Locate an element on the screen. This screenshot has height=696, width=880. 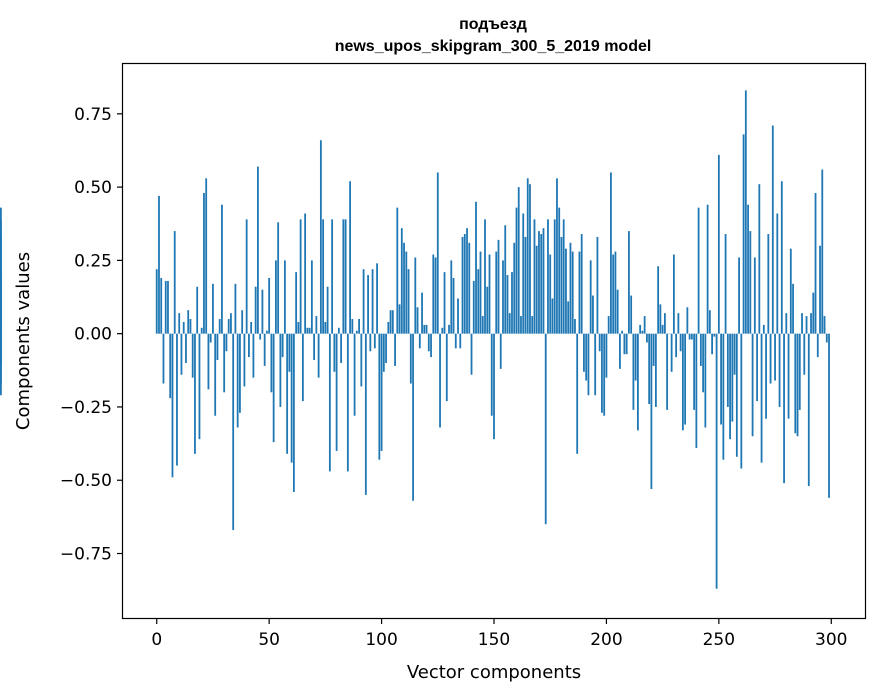
x-tick-label: 100 is located at coordinates (381, 640).